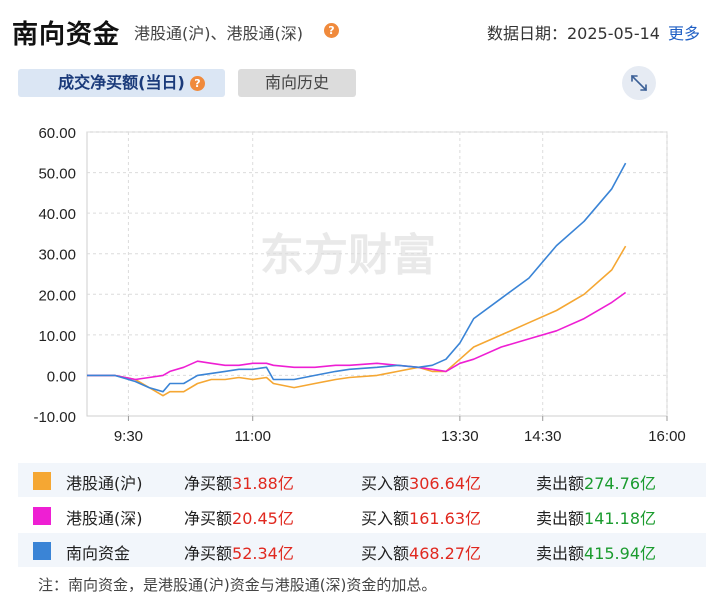 The image size is (716, 603). What do you see at coordinates (218, 33) in the screenshot?
I see `subtitle-text: 港股通(沪)、港股通(深)` at bounding box center [218, 33].